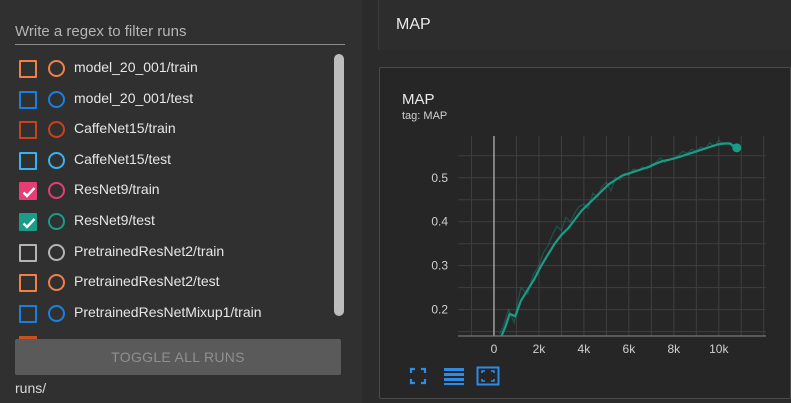 This screenshot has width=791, height=403. What do you see at coordinates (125, 128) in the screenshot?
I see `run-label: CaffeNet15/train` at bounding box center [125, 128].